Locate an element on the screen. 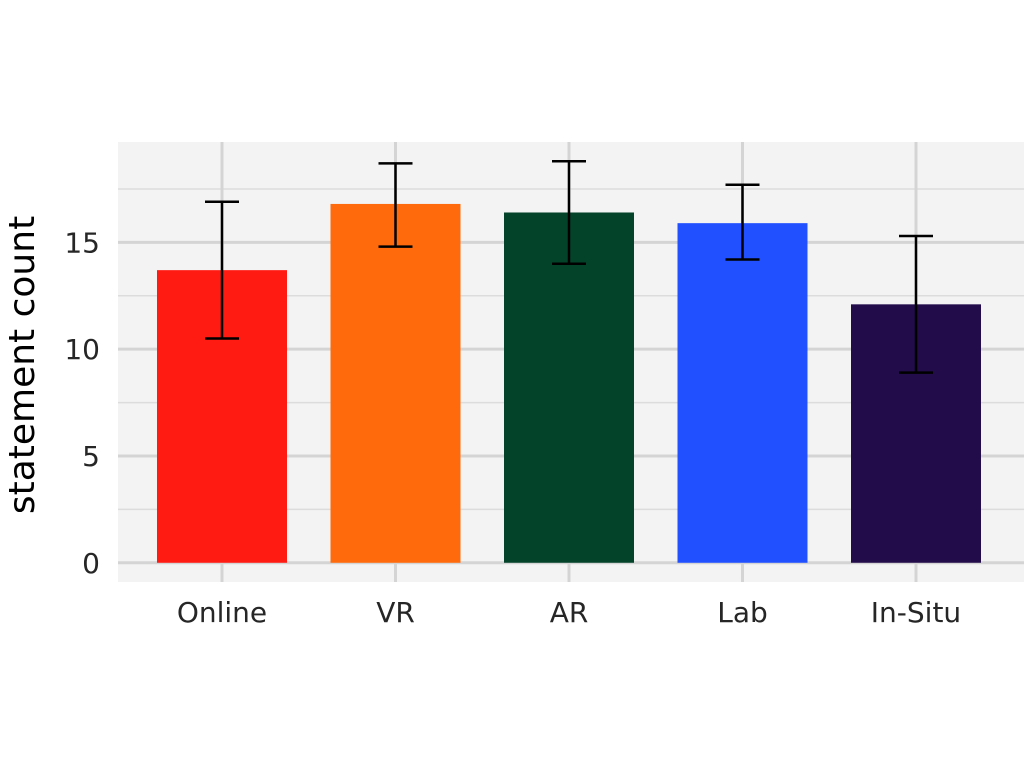  error-bar-lab is located at coordinates (742, 222).